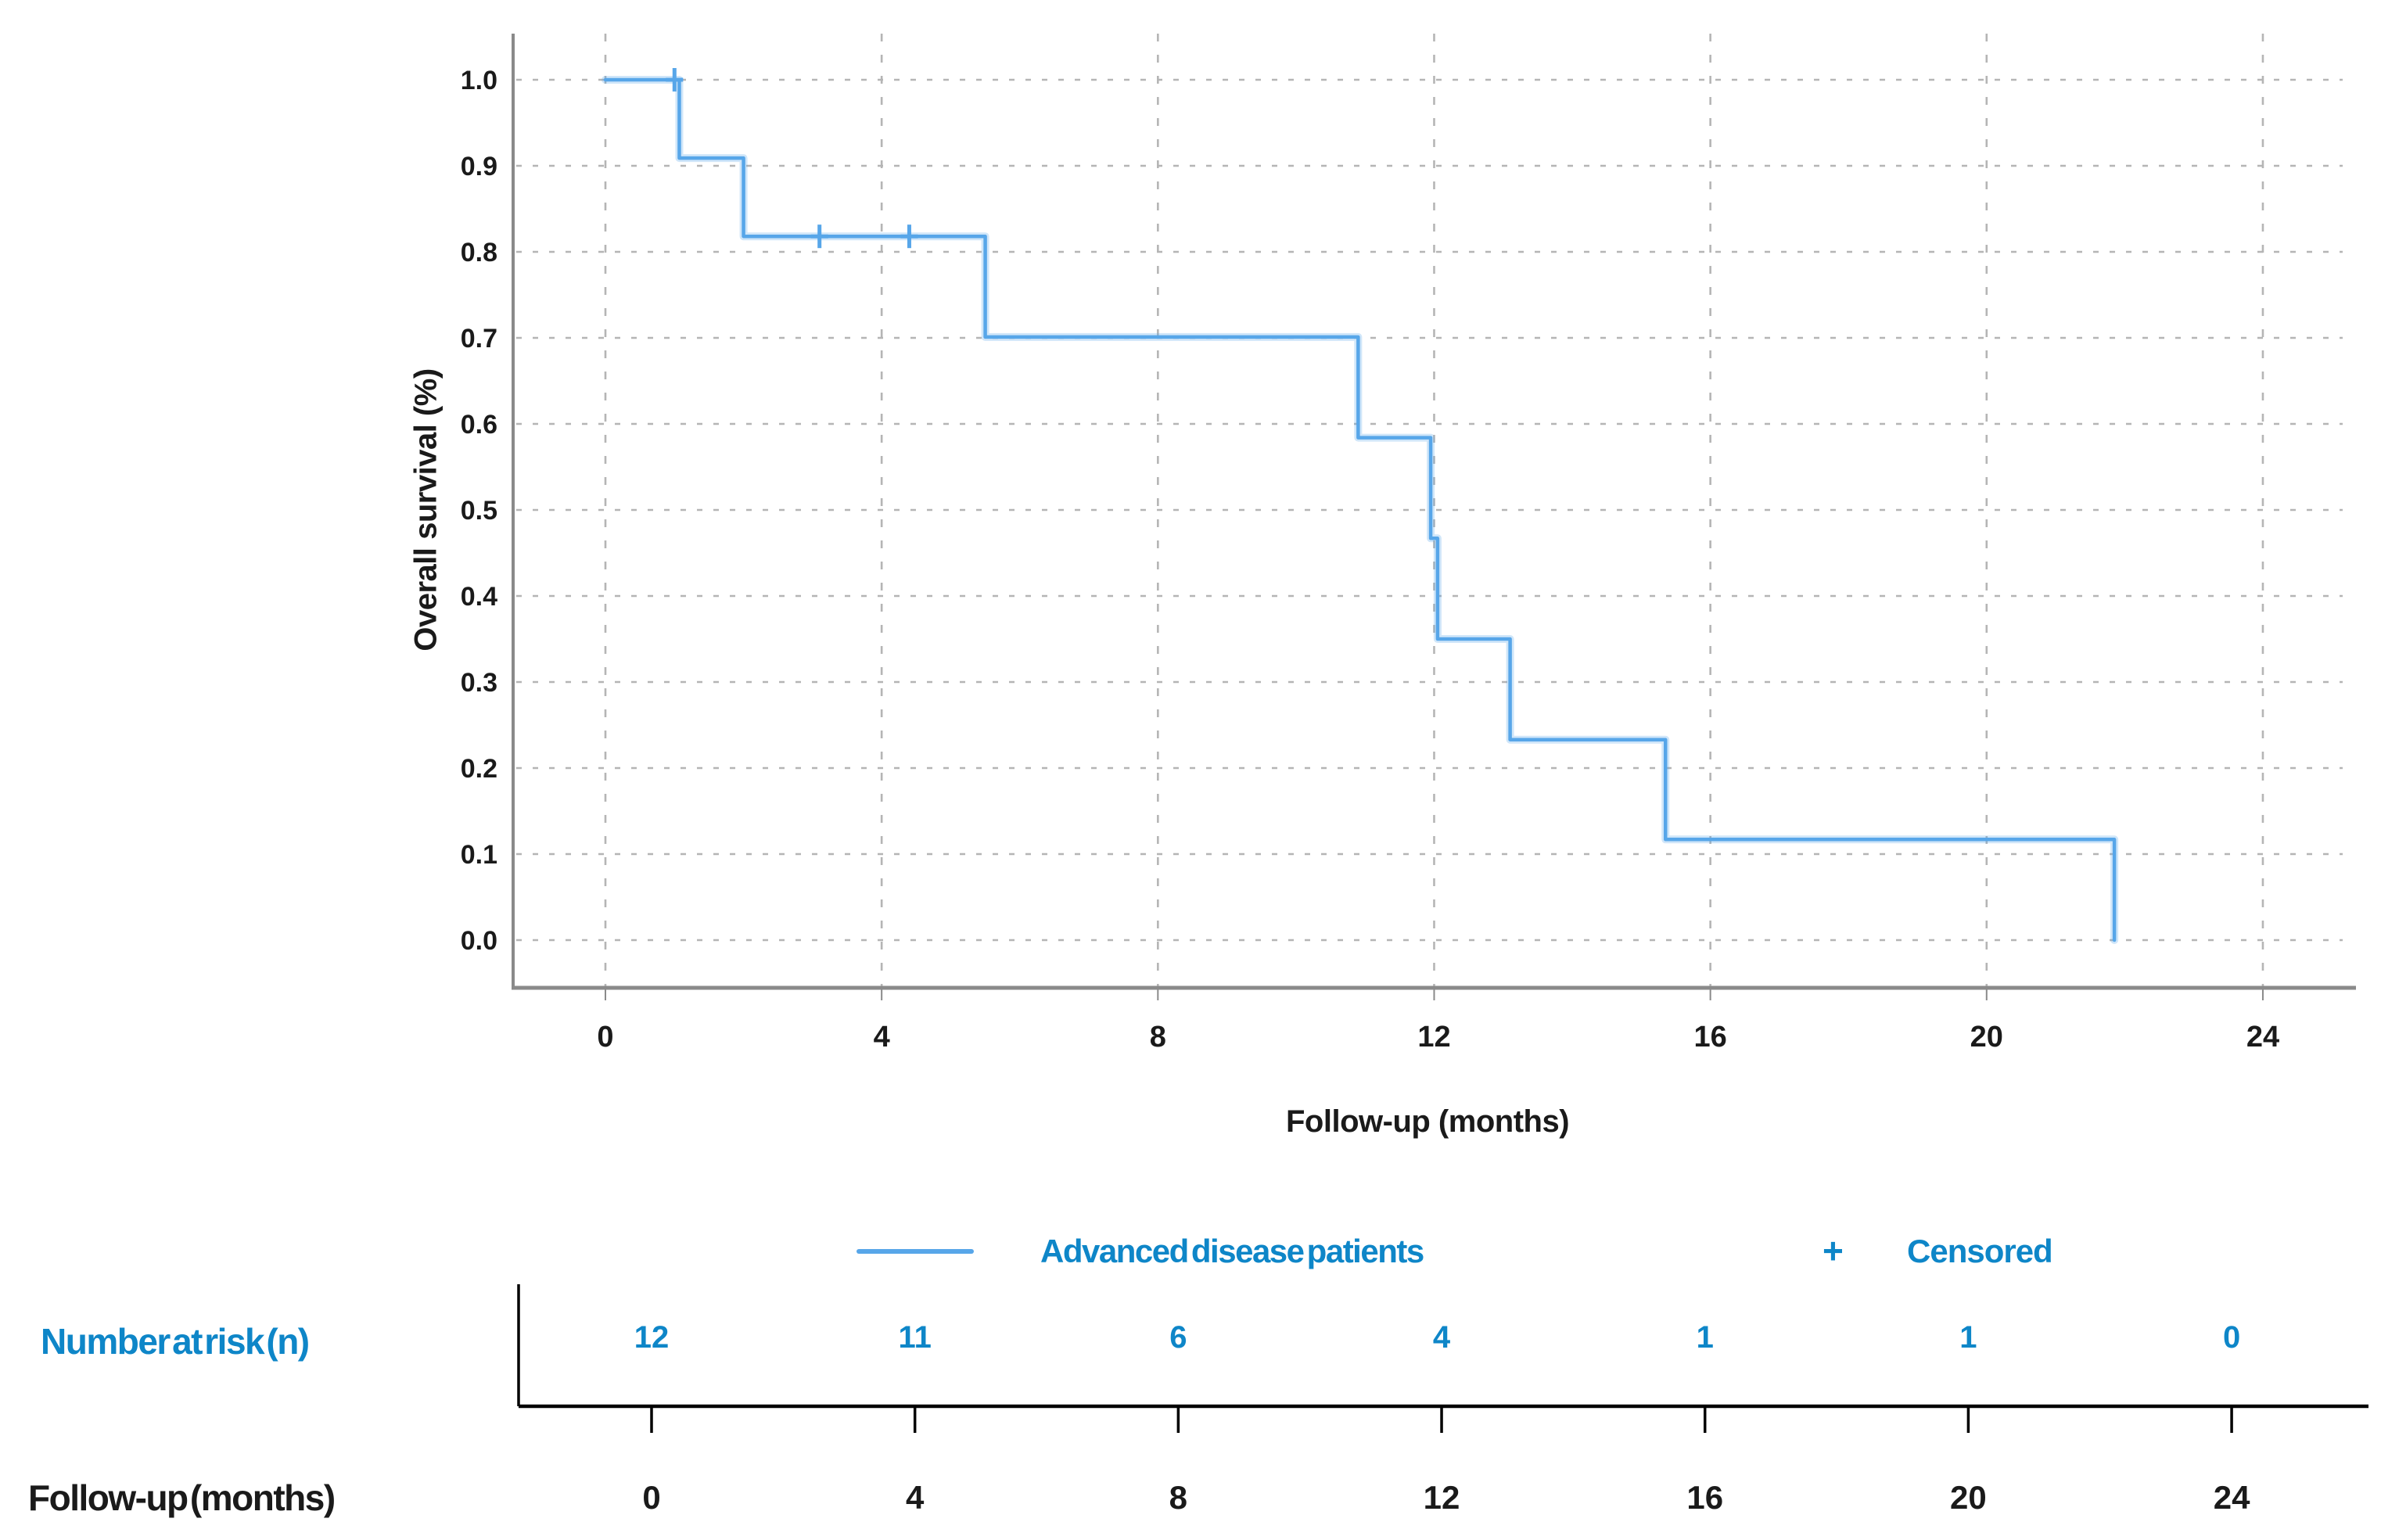 Image resolution: width=2381 pixels, height=1540 pixels. I want to click on number-at-risk-row-label: Number at risk (n), so click(175, 1341).